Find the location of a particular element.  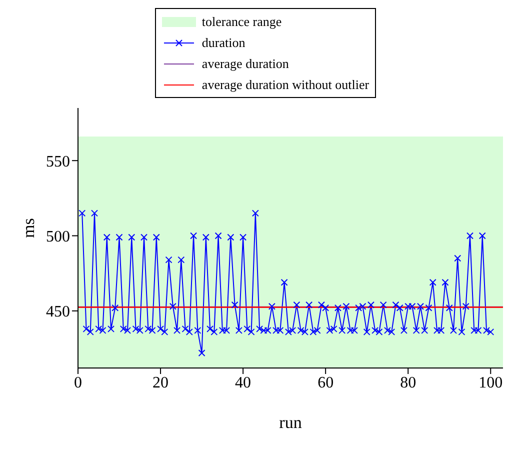

y-axis-title: ms is located at coordinates (28, 228).